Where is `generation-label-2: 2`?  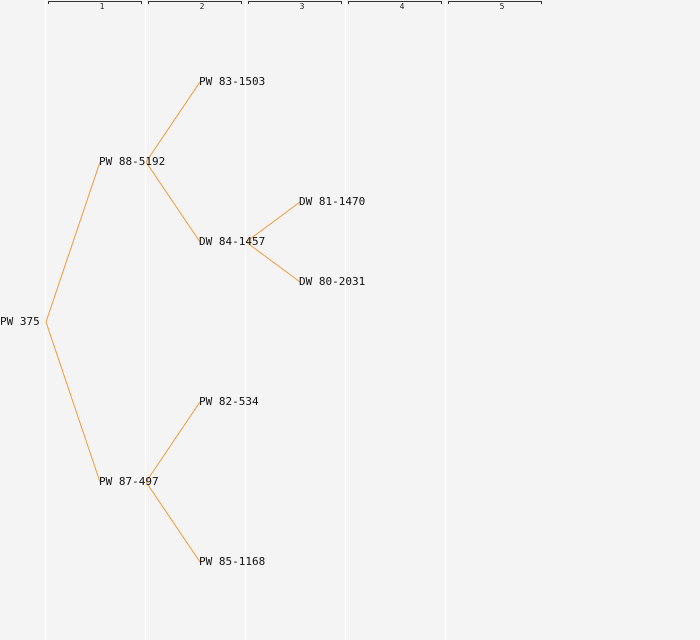
generation-label-2: 2 is located at coordinates (202, 6).